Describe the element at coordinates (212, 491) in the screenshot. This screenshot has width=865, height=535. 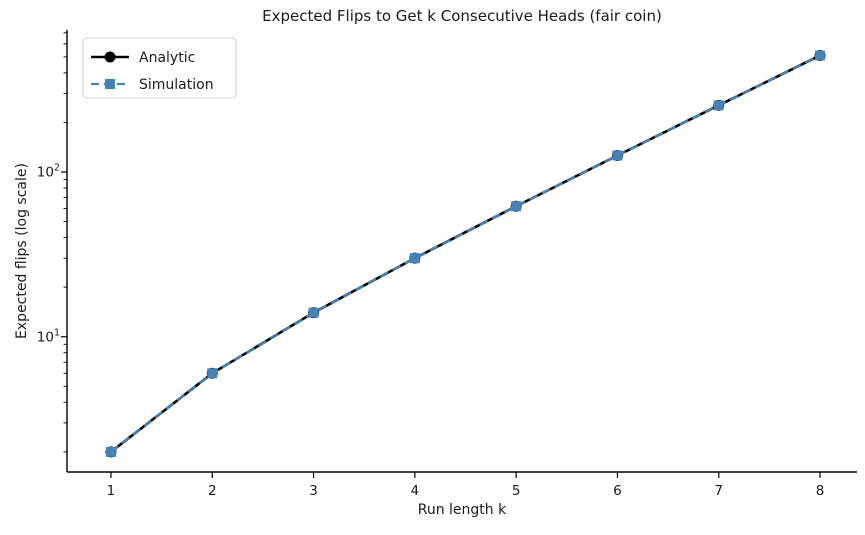
I see `x-tick-label: 2` at that location.